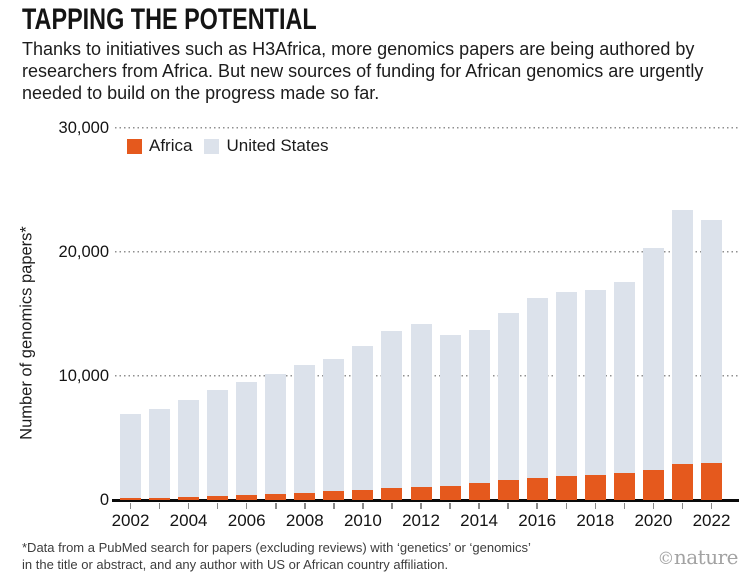 This screenshot has width=751, height=577. I want to click on africa-bar-2006, so click(247, 497).